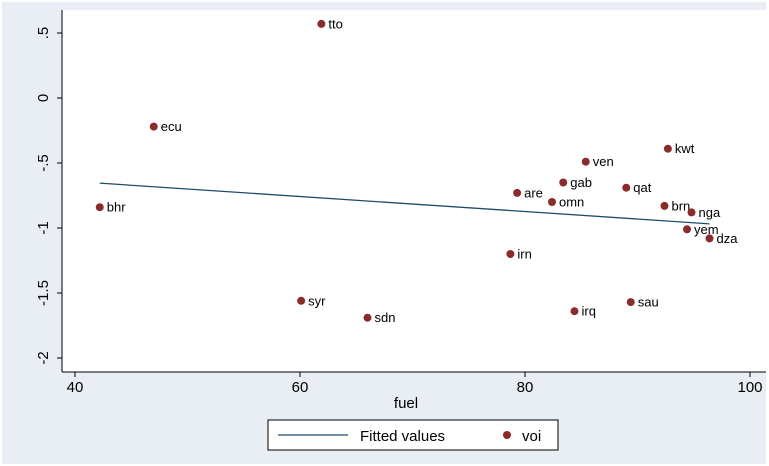 Image resolution: width=769 pixels, height=466 pixels. What do you see at coordinates (563, 182) in the screenshot?
I see `data-point-gab` at bounding box center [563, 182].